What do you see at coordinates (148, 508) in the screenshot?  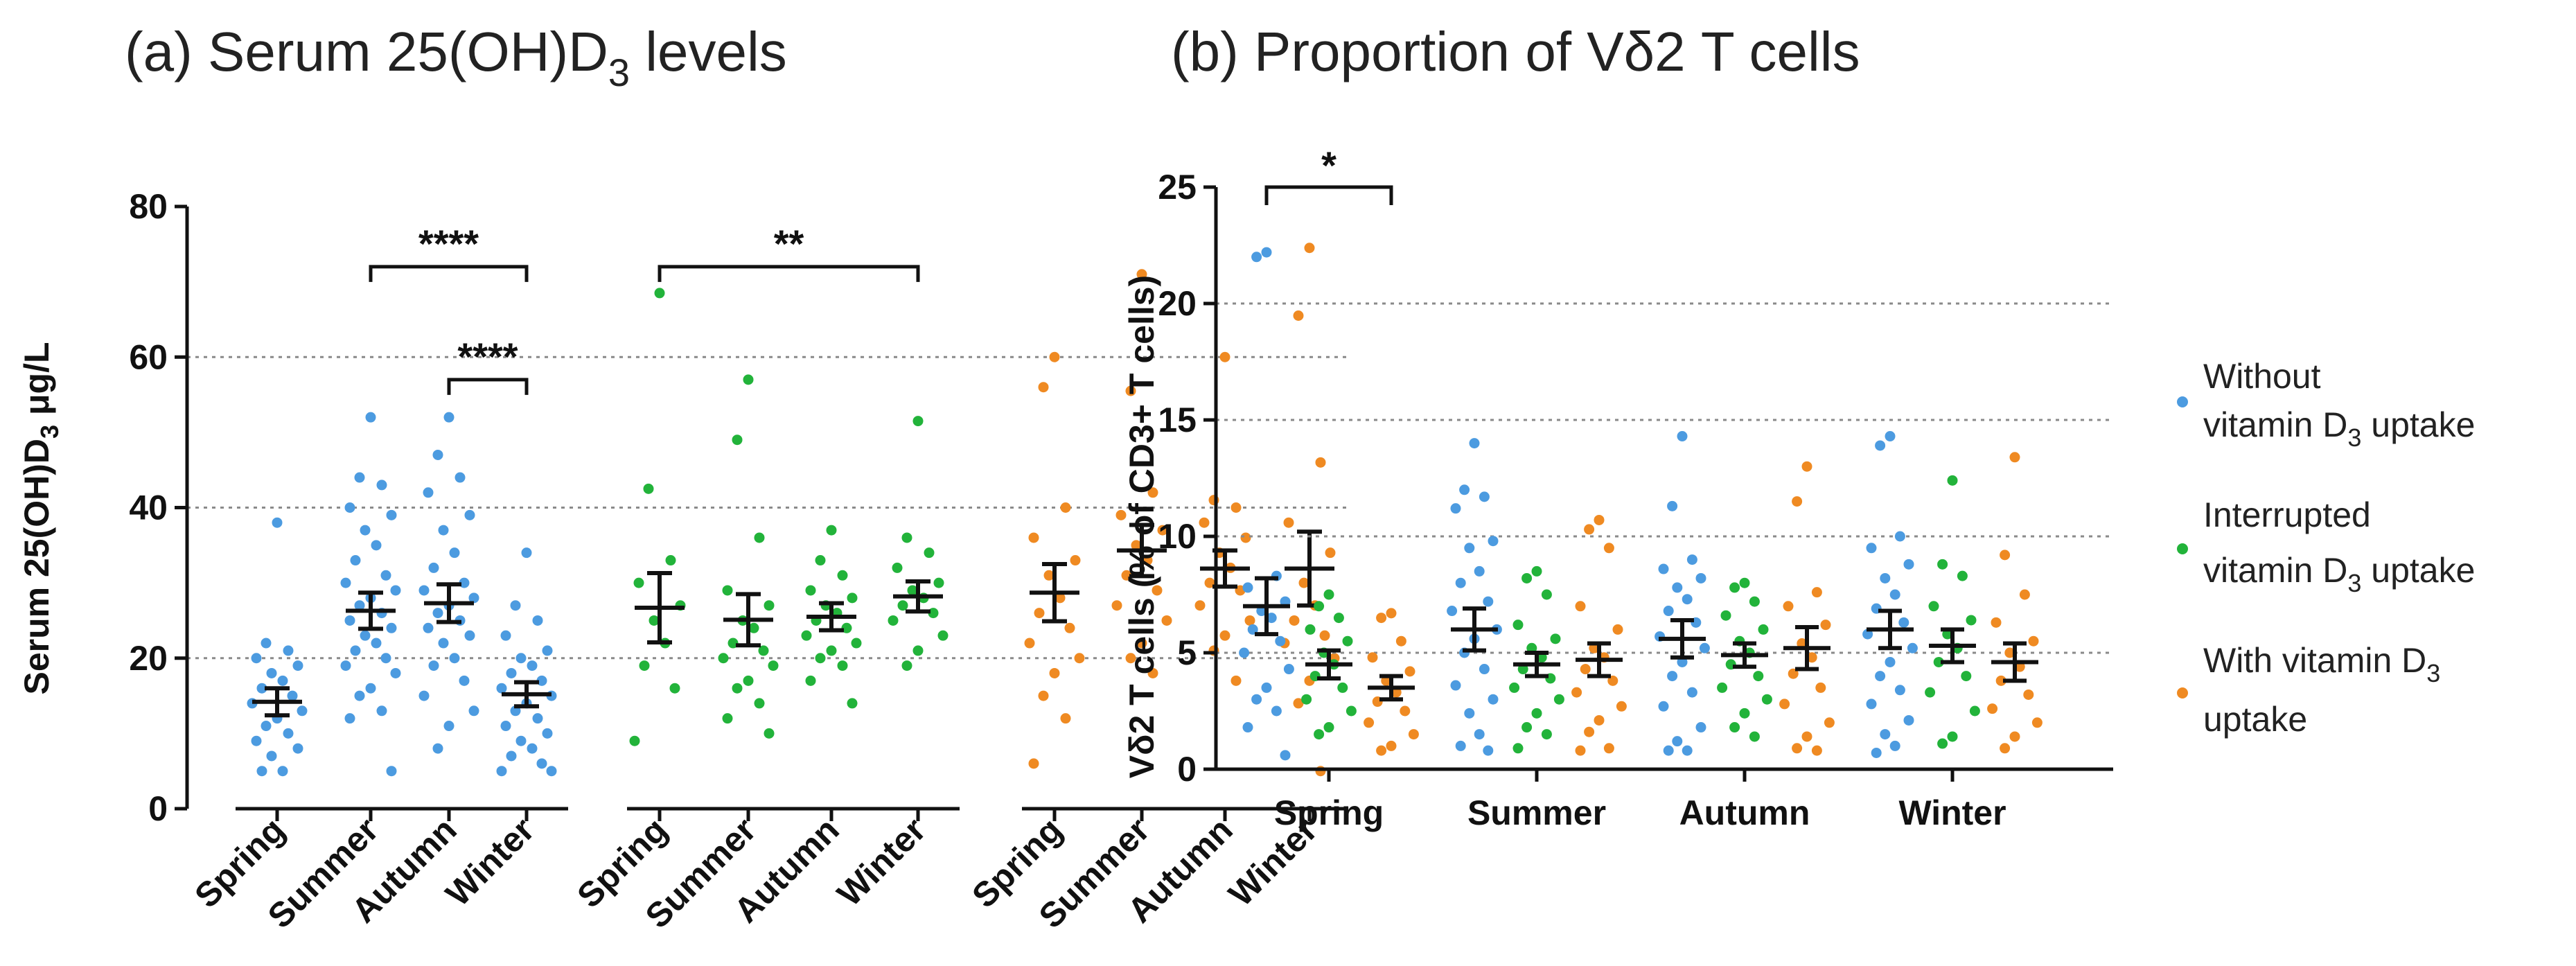 I see `panel-a-y-tick-label: 40` at bounding box center [148, 508].